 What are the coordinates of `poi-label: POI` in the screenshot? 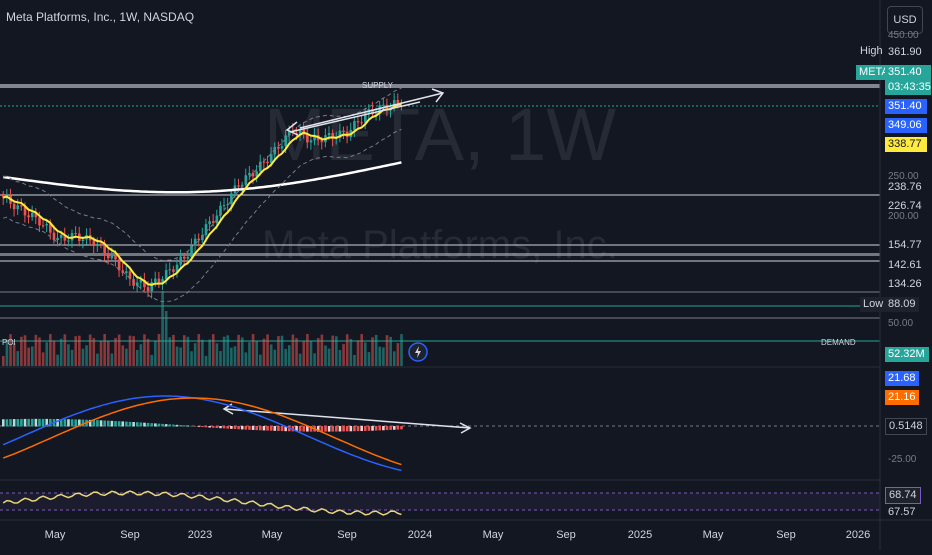 It's located at (9, 342).